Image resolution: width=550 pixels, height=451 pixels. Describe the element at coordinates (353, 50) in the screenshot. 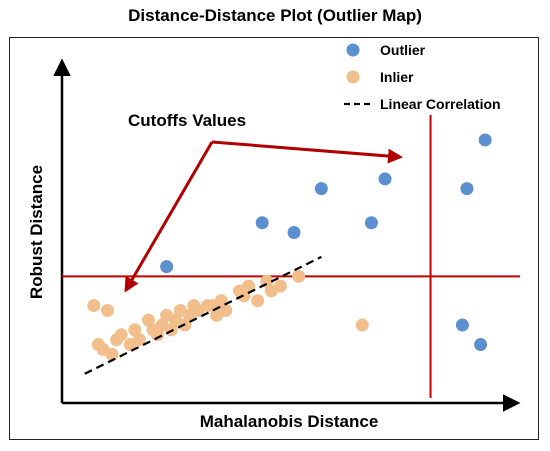

I see `legend-outlier-marker` at that location.